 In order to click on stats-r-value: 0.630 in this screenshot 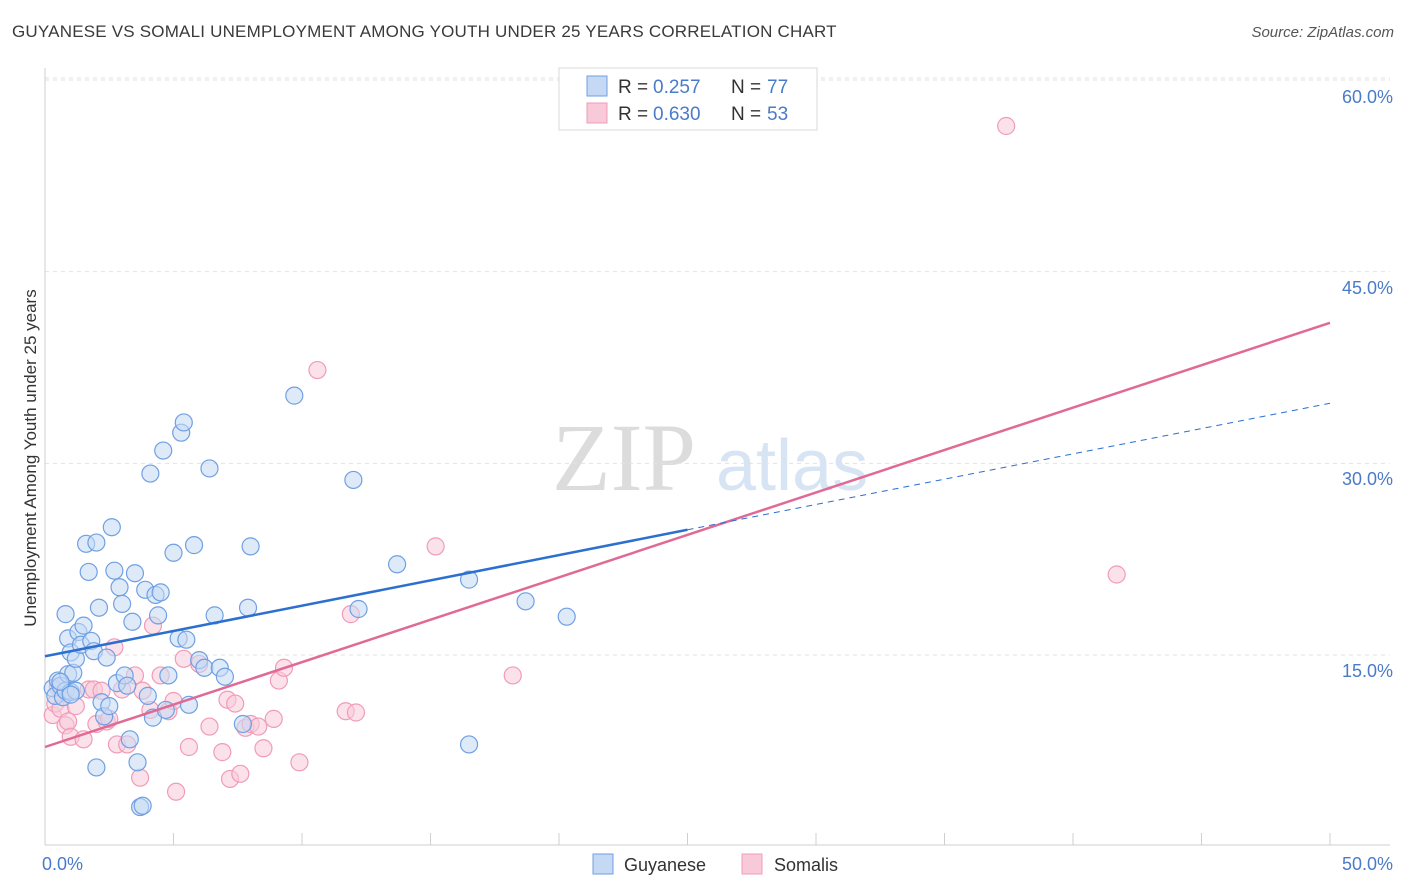, I will do `click(677, 114)`.